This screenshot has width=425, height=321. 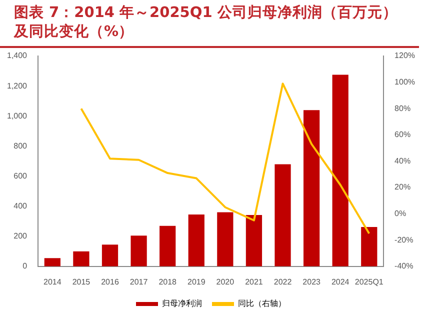 I want to click on y-tick-label: 1,400, so click(x=17, y=55).